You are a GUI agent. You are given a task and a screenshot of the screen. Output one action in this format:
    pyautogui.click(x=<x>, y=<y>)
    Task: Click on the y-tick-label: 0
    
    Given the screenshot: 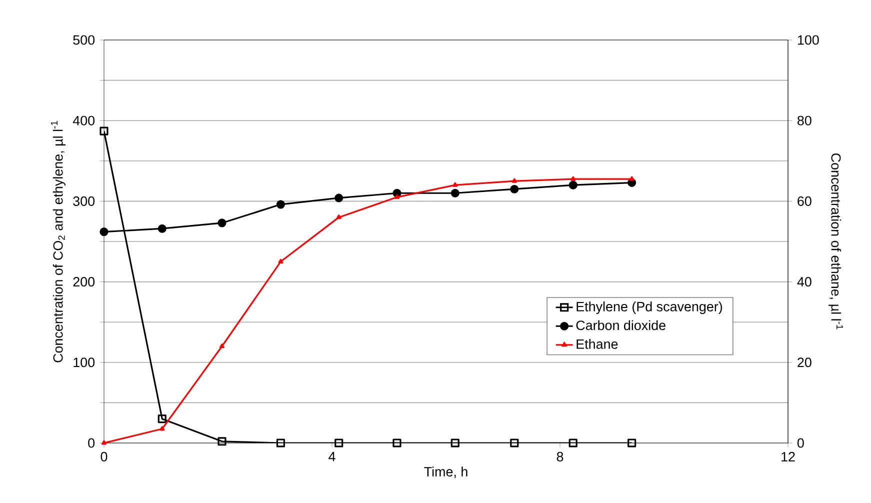 What is the action you would take?
    pyautogui.click(x=91, y=443)
    